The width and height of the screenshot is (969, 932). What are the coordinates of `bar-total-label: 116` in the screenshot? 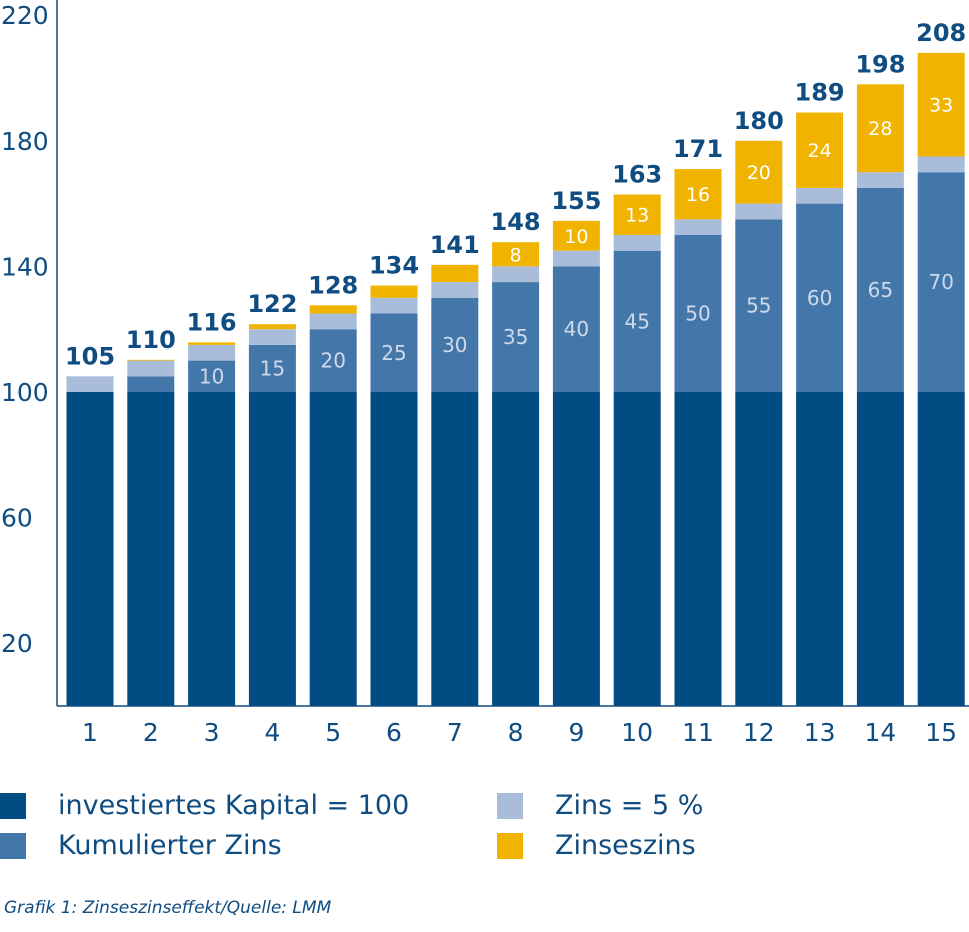 It's located at (212, 322).